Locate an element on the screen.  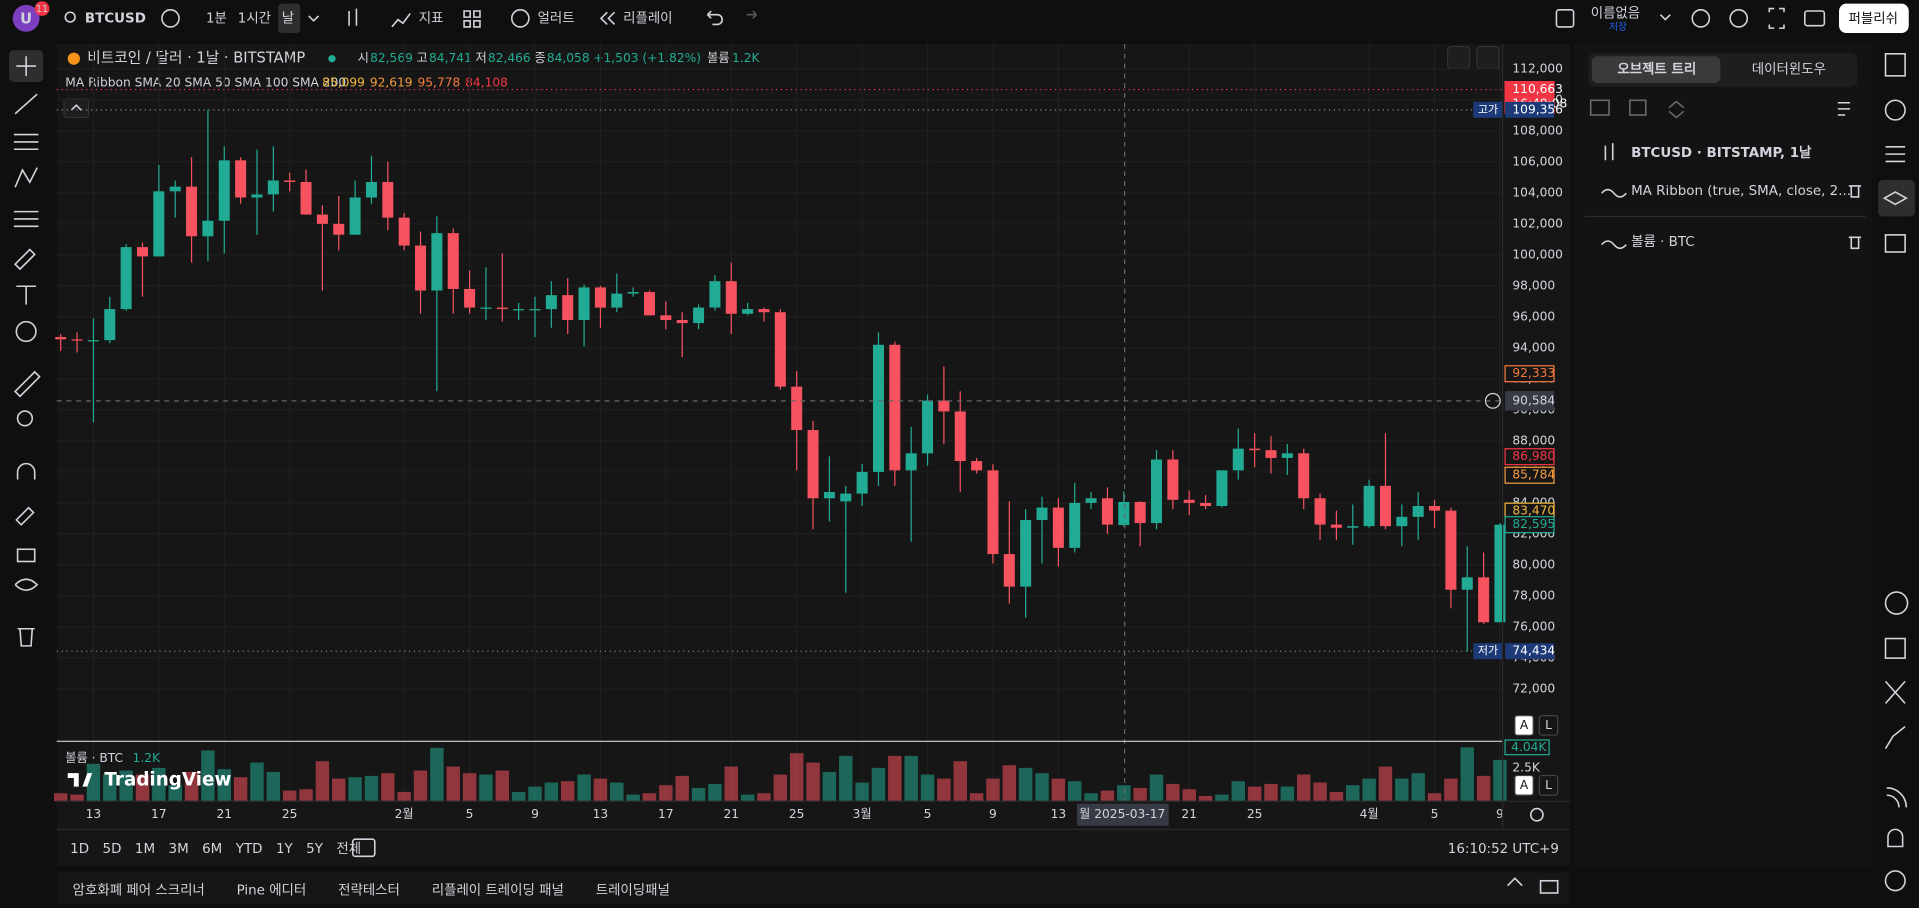
crosshair-tool is located at coordinates (26, 66).